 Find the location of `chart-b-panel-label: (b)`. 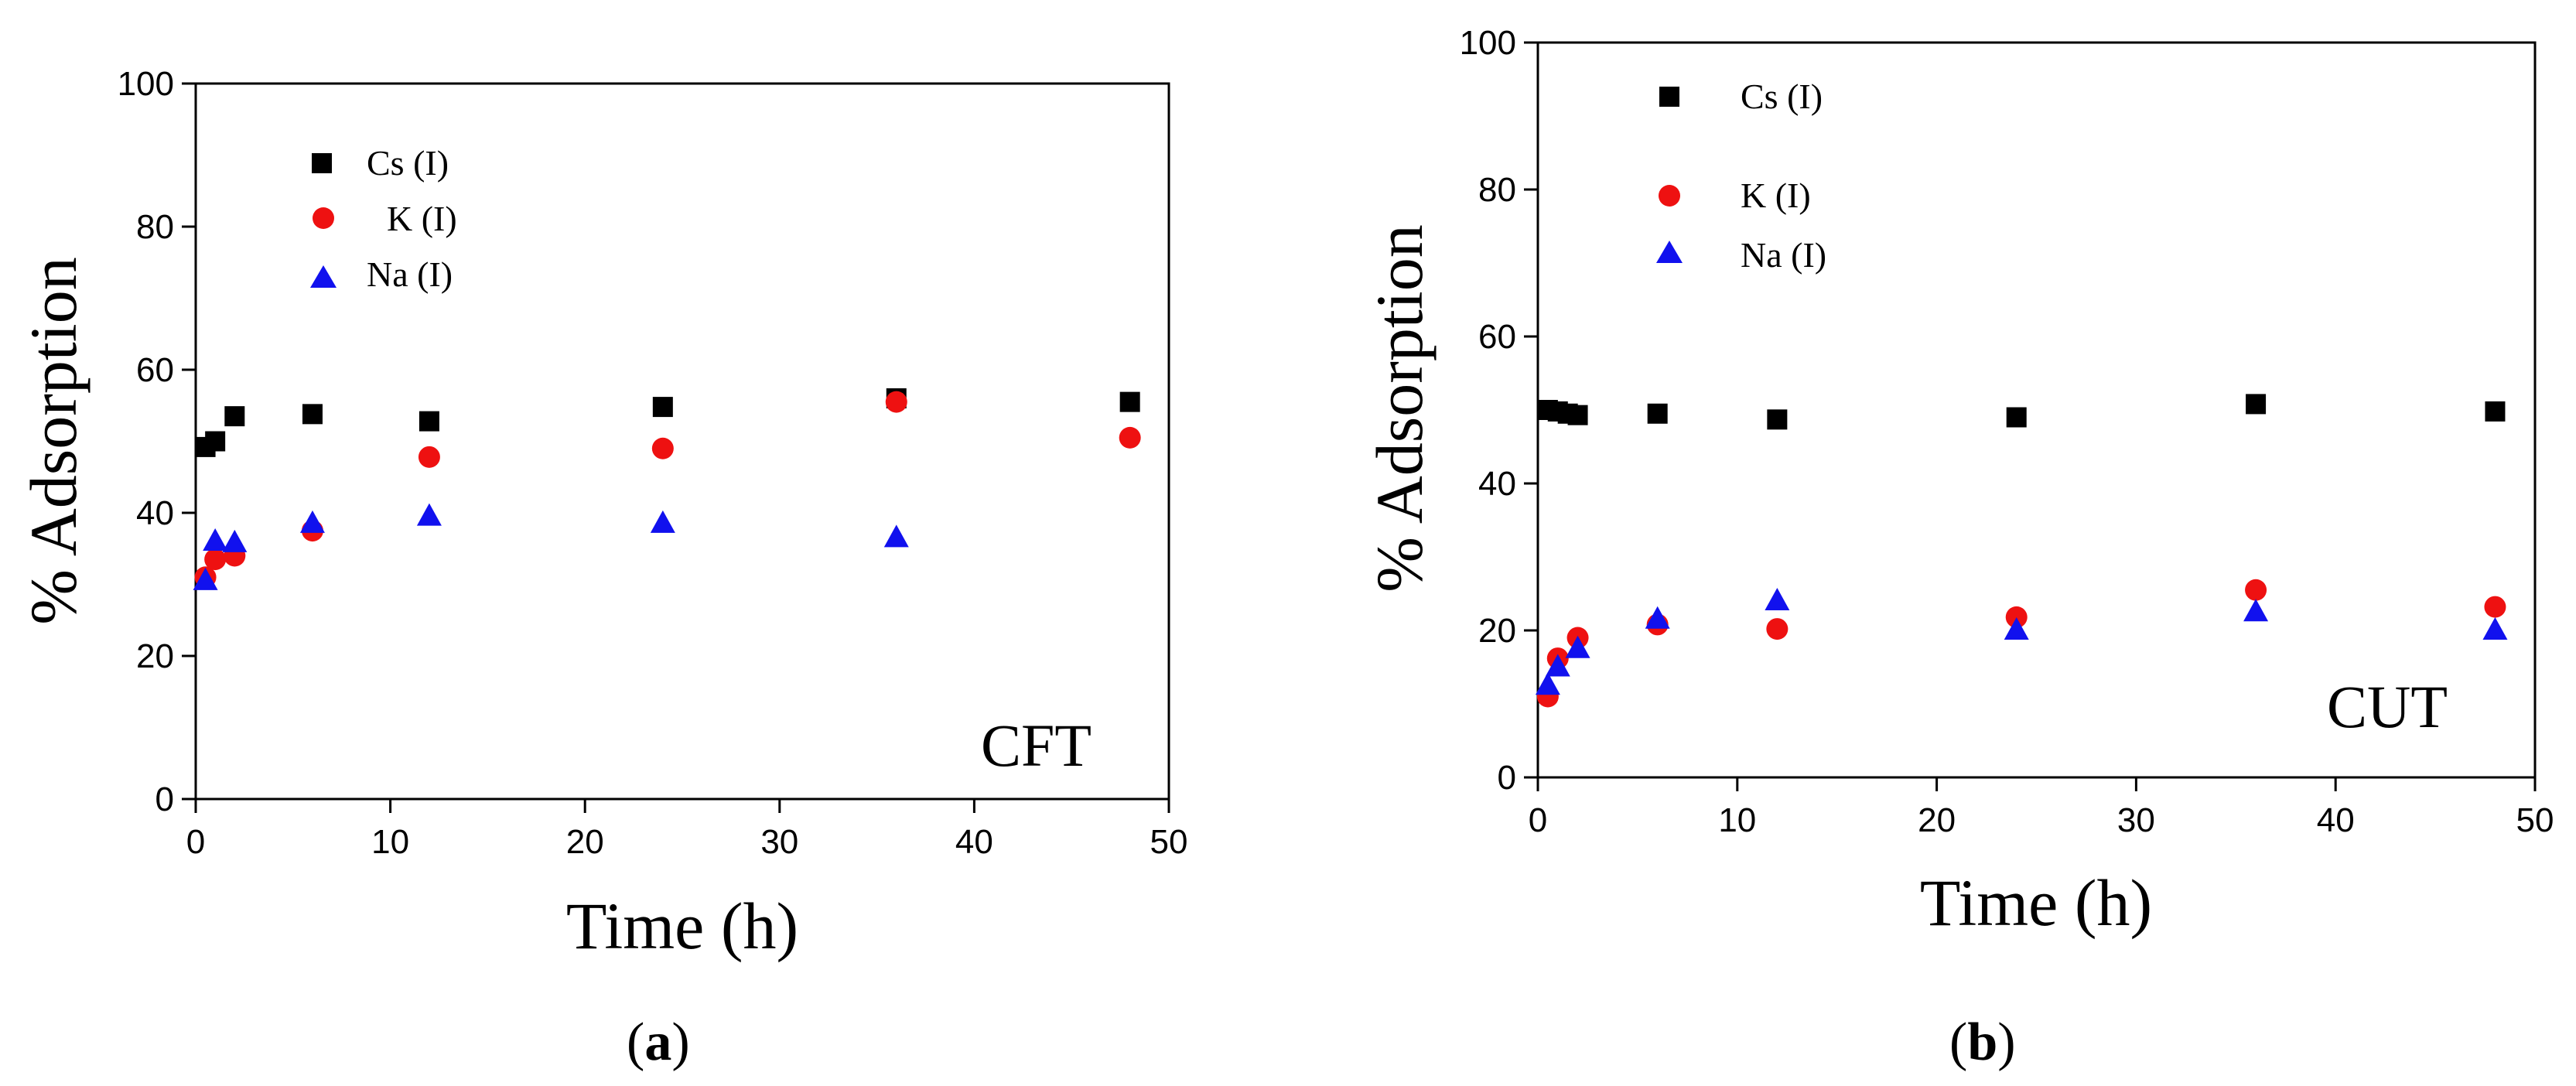

chart-b-panel-label: (b) is located at coordinates (1982, 1042).